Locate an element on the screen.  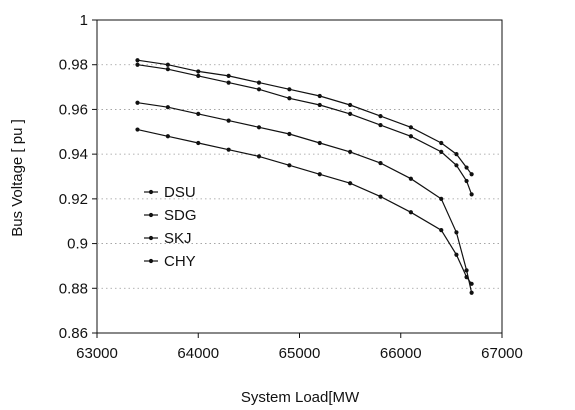
y-tick-label-7: 1 is located at coordinates (84, 20).